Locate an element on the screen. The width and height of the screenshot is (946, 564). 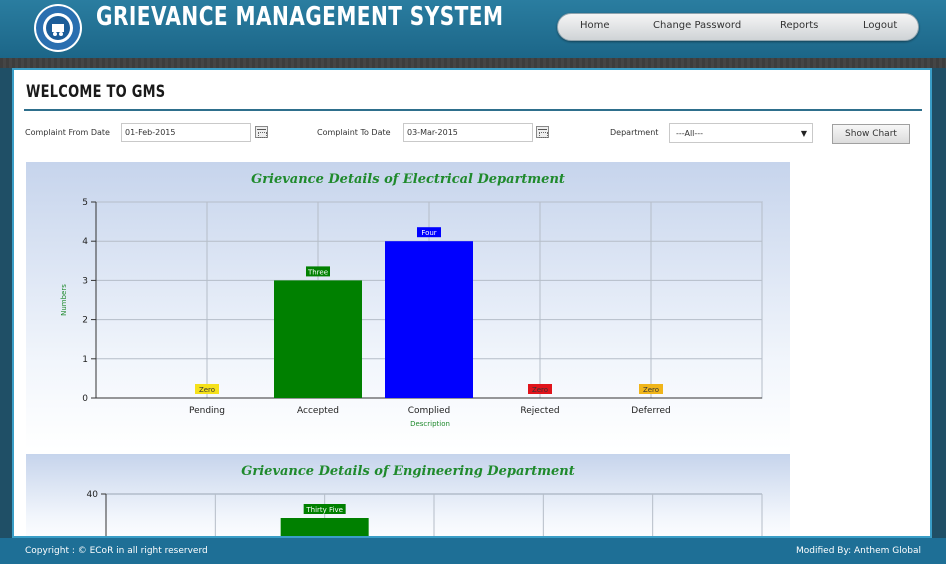
railway-logo-icon is located at coordinates (58, 28).